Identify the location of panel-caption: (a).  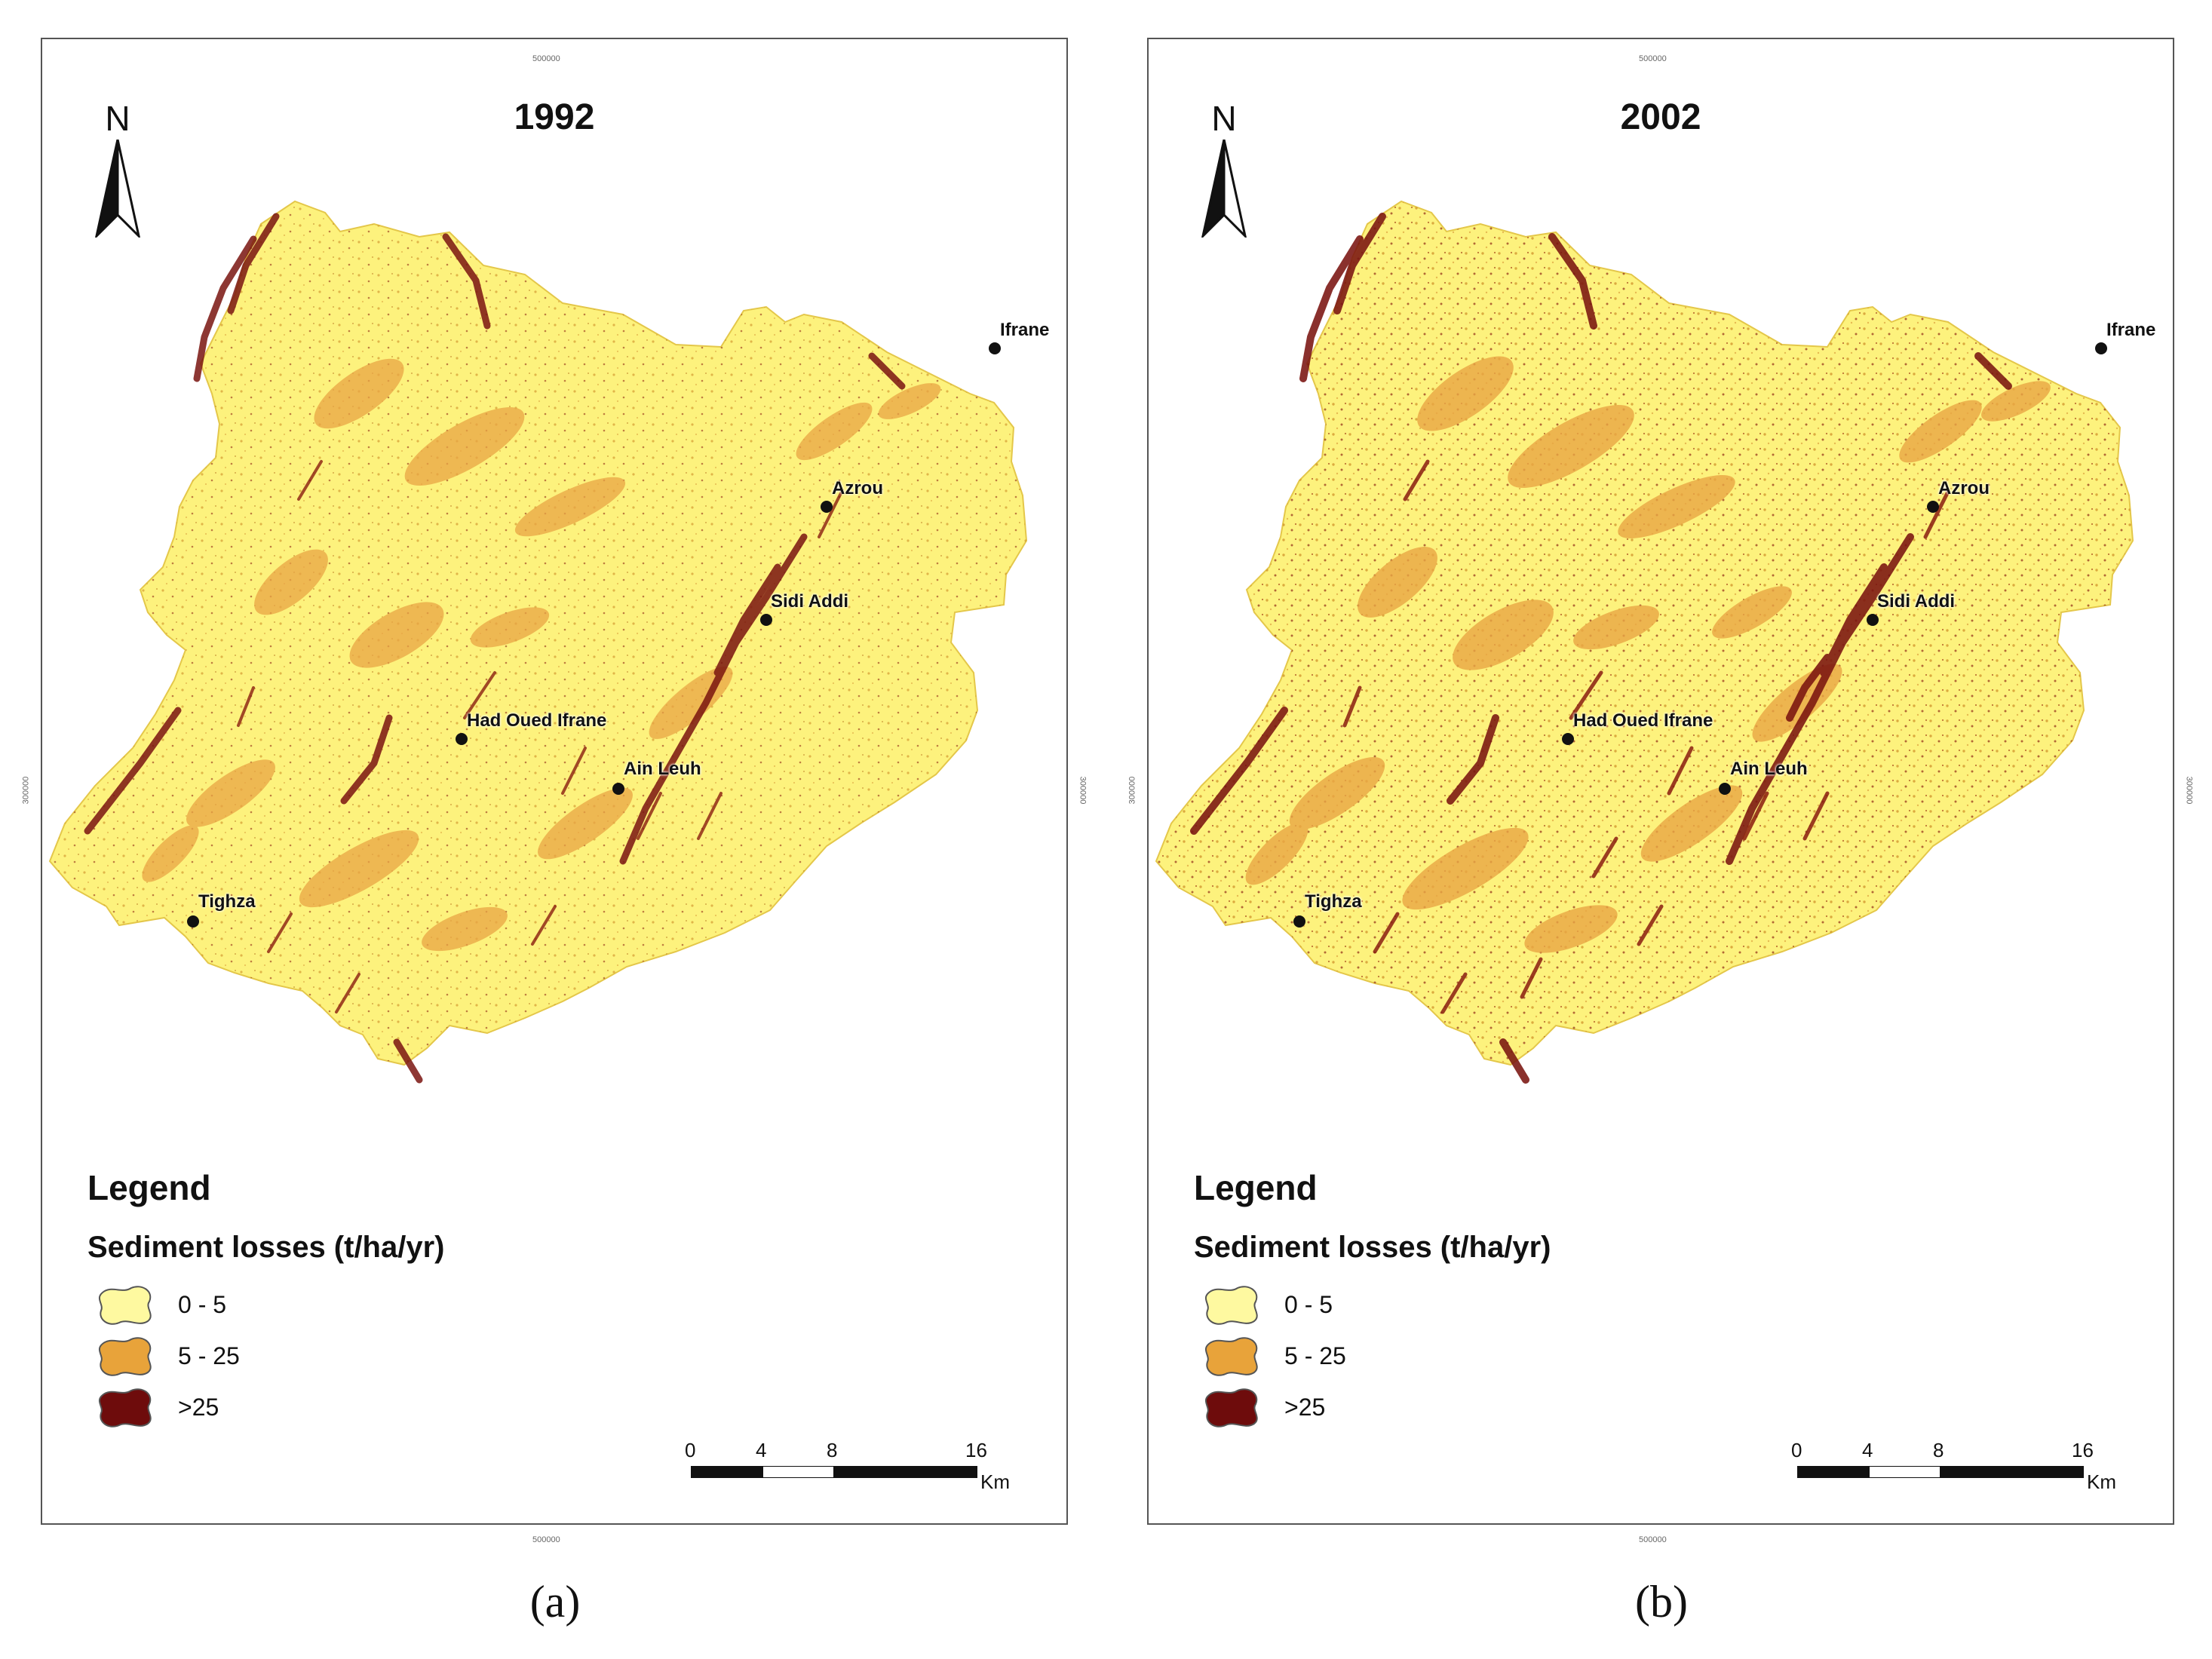
(555, 1602).